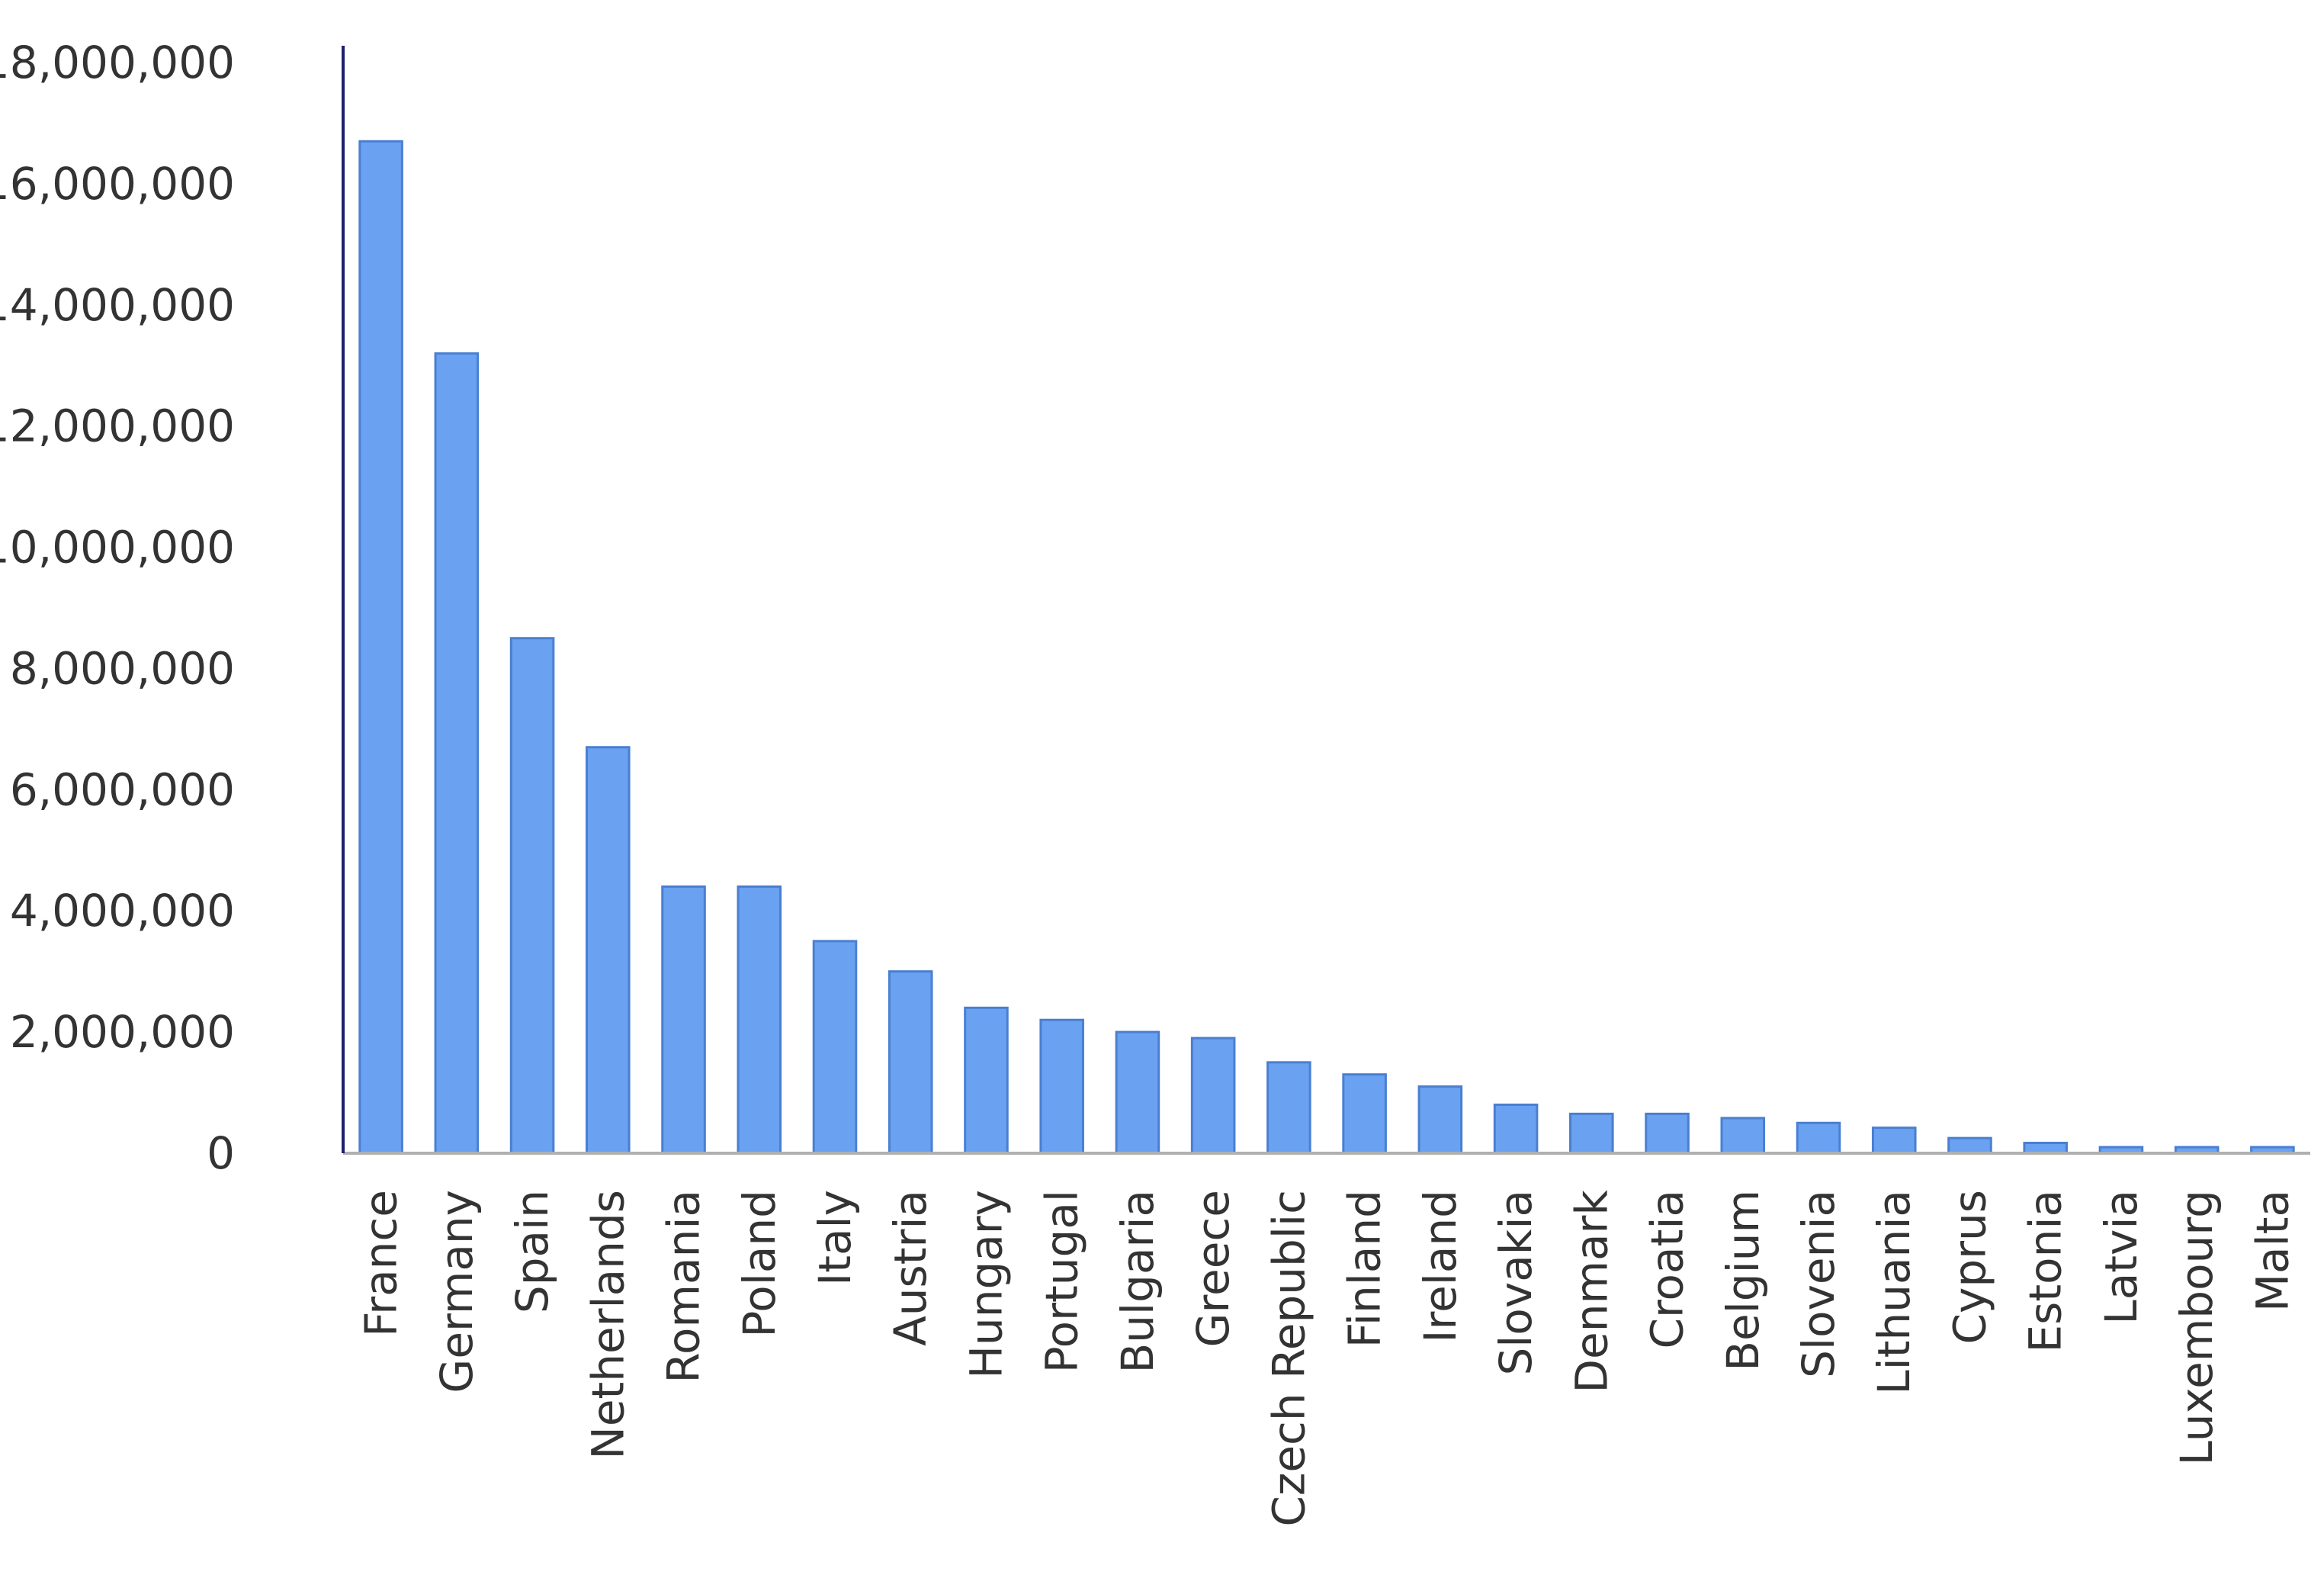  What do you see at coordinates (123, 911) in the screenshot?
I see `y-tick-label: 4,000,000` at bounding box center [123, 911].